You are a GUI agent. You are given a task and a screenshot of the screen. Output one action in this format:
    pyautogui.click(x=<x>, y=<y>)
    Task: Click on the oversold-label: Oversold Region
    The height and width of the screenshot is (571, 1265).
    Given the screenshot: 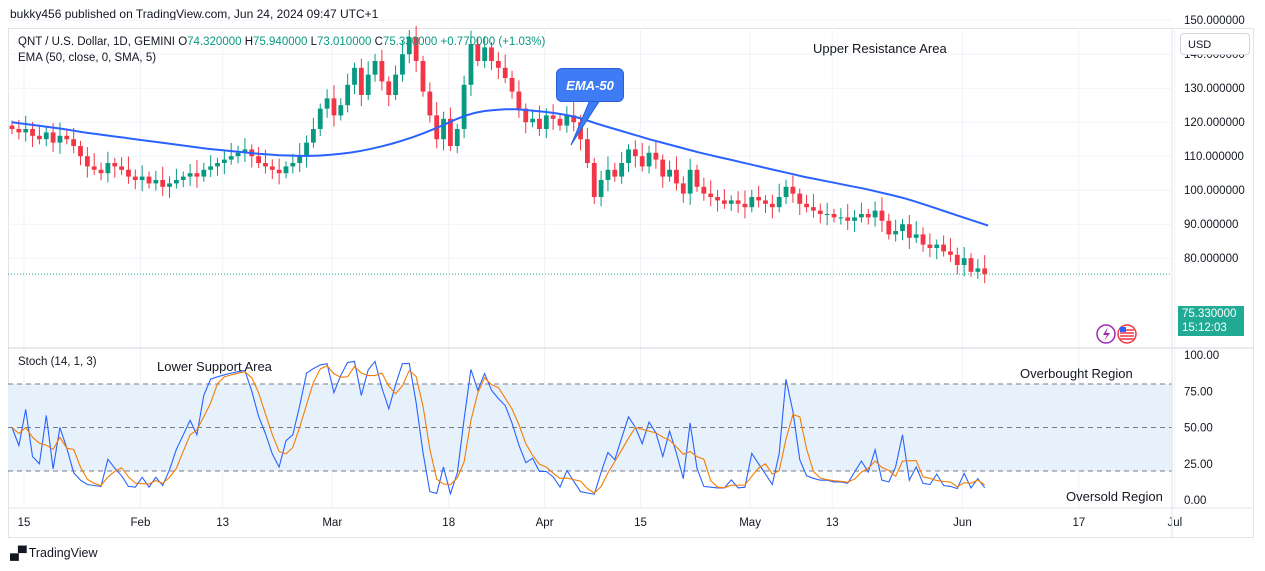 What is the action you would take?
    pyautogui.click(x=1114, y=496)
    